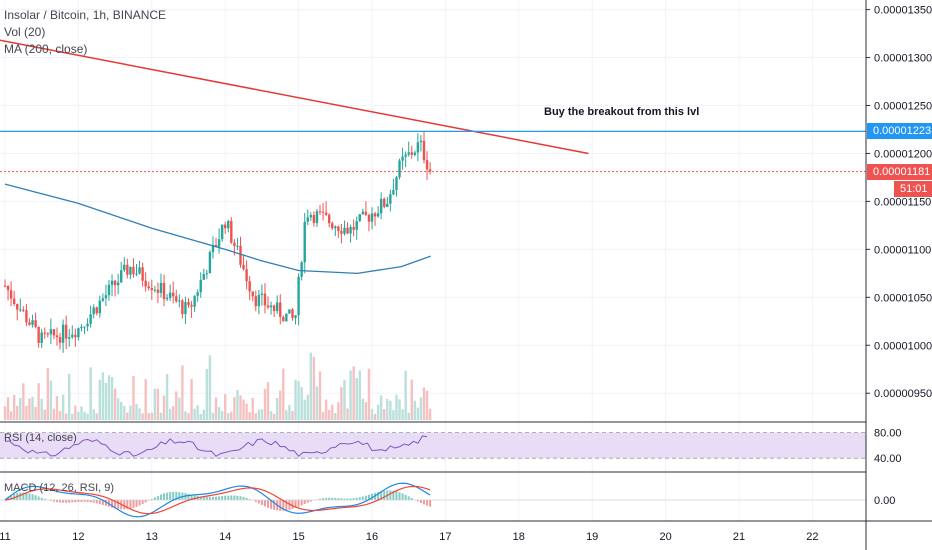 The height and width of the screenshot is (550, 932). What do you see at coordinates (46, 49) in the screenshot?
I see `ma-legend: MA (200, close)` at bounding box center [46, 49].